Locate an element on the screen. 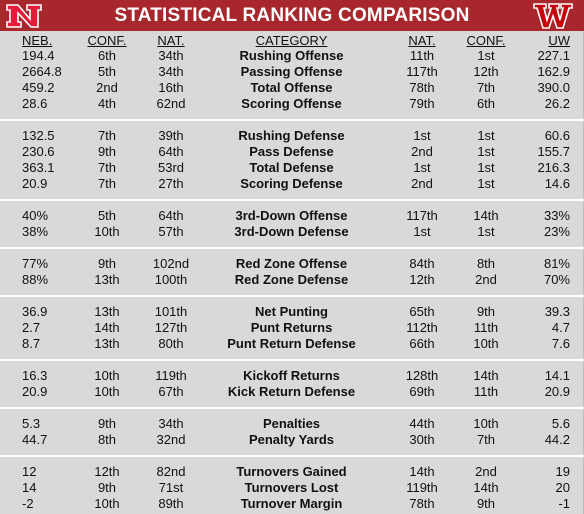 The width and height of the screenshot is (584, 514). cell-uw: -1 is located at coordinates (564, 503).